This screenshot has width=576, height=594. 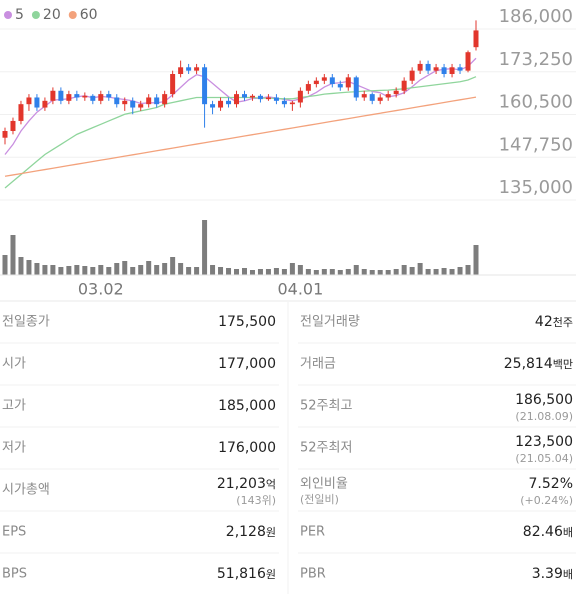 What do you see at coordinates (324, 484) in the screenshot?
I see `row-label: 외인비율` at bounding box center [324, 484].